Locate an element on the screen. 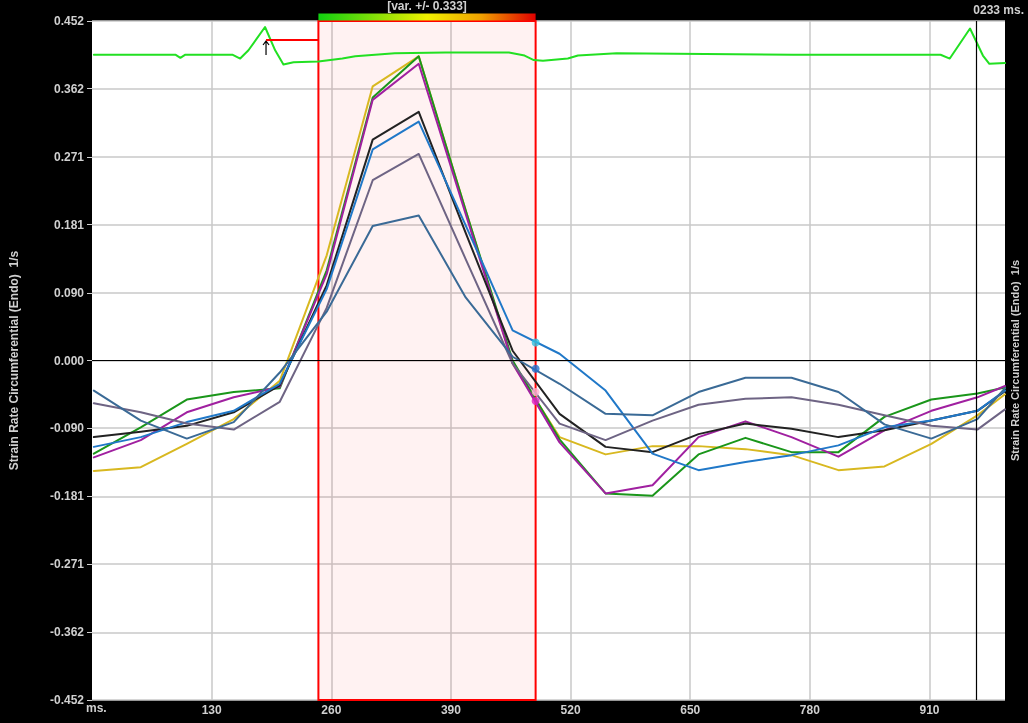  x-tick-label: 520 is located at coordinates (570, 710).